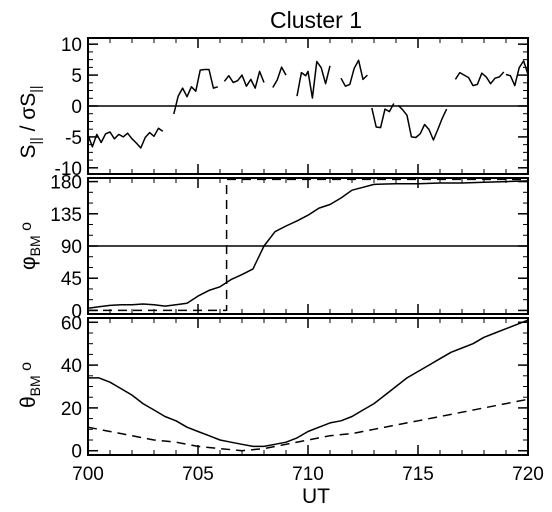  I want to click on panel-bottom-ylabel: θBM o, so click(30, 385).